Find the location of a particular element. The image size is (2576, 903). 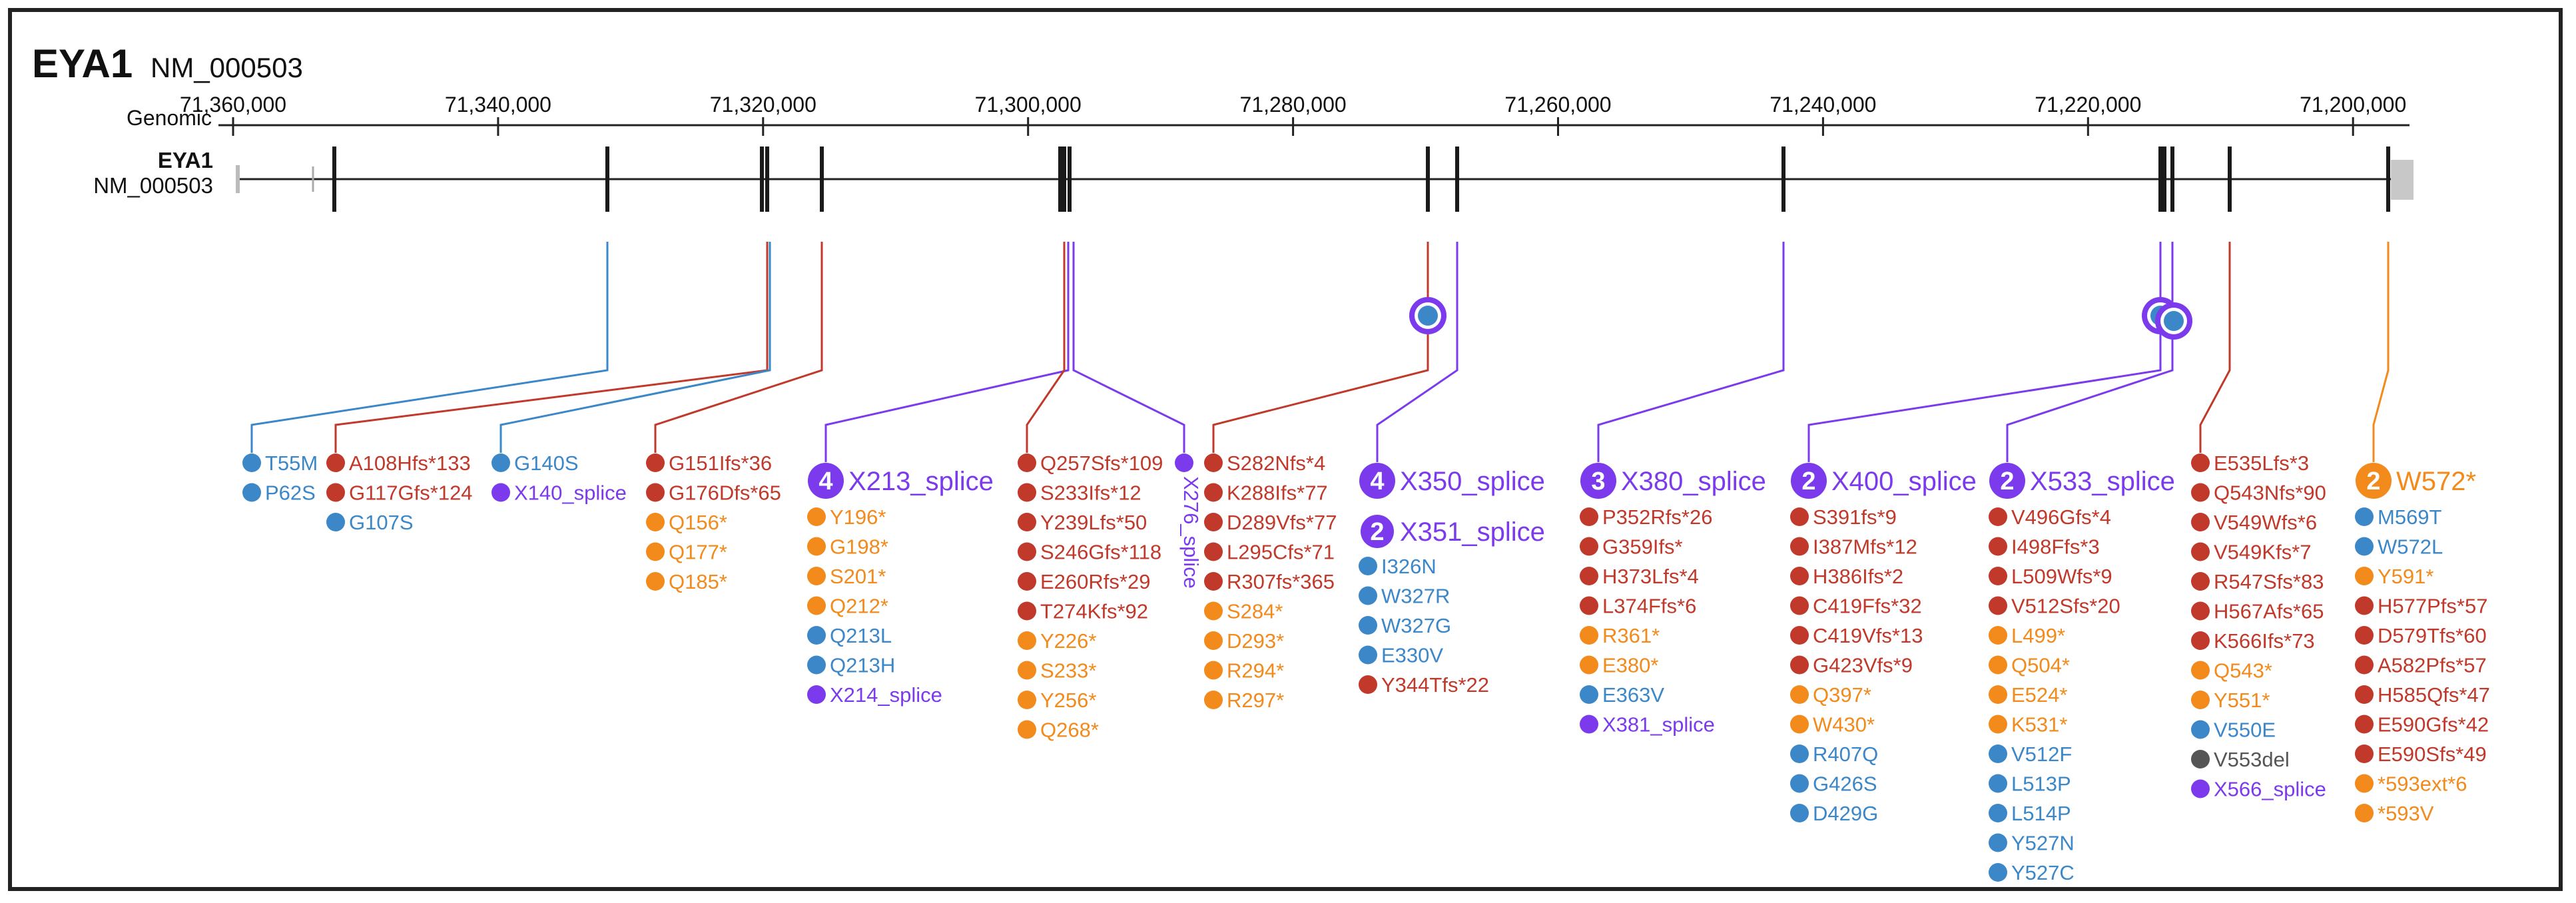

variant-item: A108Hfs*133 is located at coordinates (398, 463).